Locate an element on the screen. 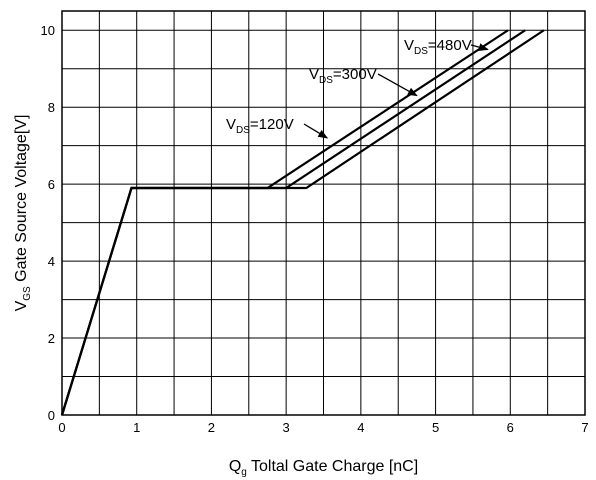 The width and height of the screenshot is (596, 480). x-tick-label: 3 is located at coordinates (286, 427).